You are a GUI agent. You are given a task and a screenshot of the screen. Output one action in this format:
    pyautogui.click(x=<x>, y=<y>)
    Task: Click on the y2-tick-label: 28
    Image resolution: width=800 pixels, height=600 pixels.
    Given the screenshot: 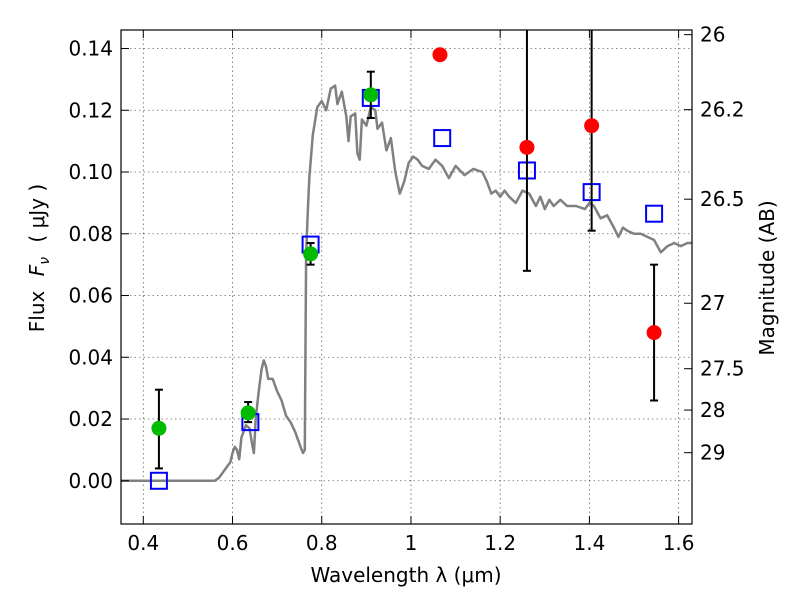 What is the action you would take?
    pyautogui.click(x=712, y=410)
    